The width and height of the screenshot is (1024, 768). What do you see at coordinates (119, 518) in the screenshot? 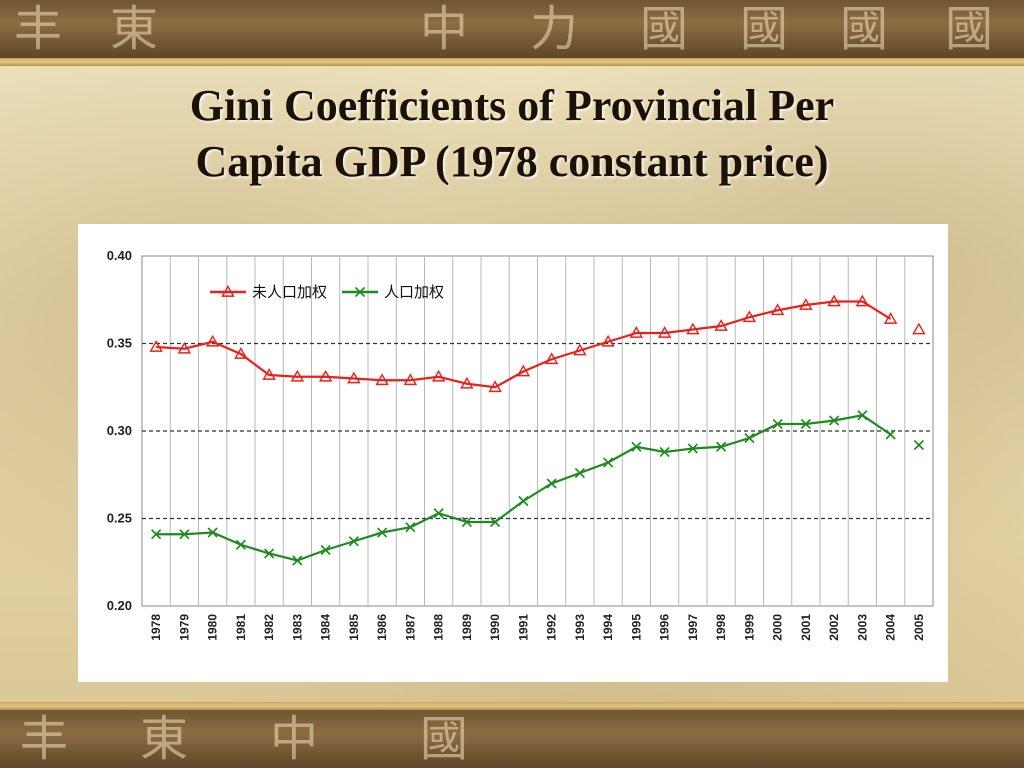
I see `y-tick-label: 0.25` at bounding box center [119, 518].